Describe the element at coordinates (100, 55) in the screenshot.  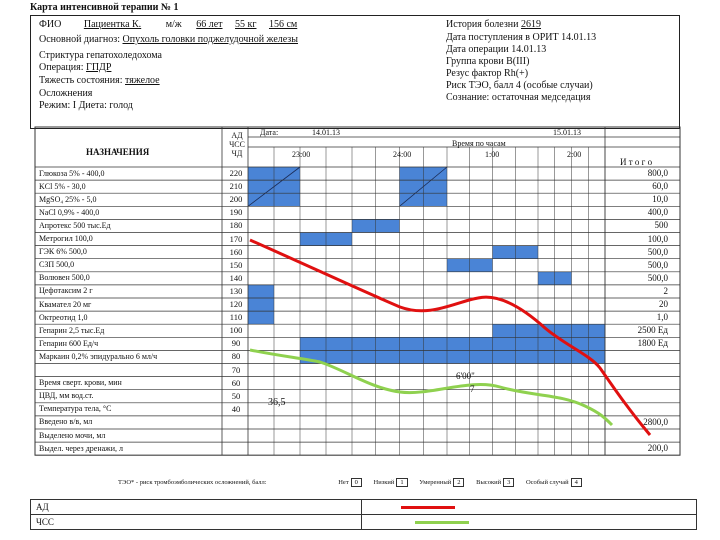
I see `stricture: Стриктура гепатохоледохома` at that location.